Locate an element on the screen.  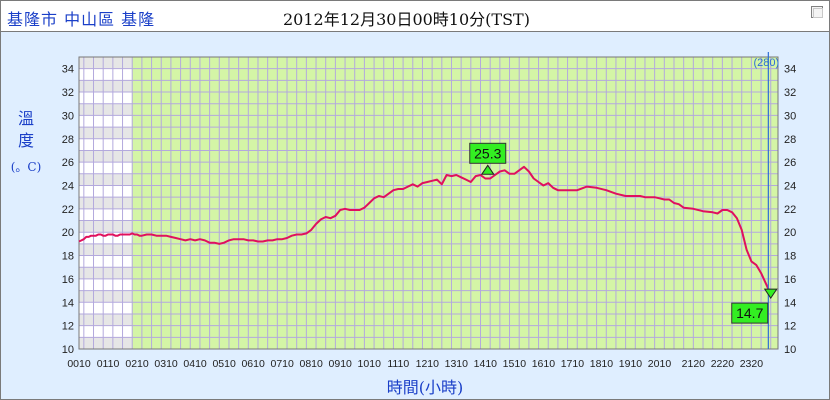
x-axis-label: 時間(小時) is located at coordinates (425, 387).